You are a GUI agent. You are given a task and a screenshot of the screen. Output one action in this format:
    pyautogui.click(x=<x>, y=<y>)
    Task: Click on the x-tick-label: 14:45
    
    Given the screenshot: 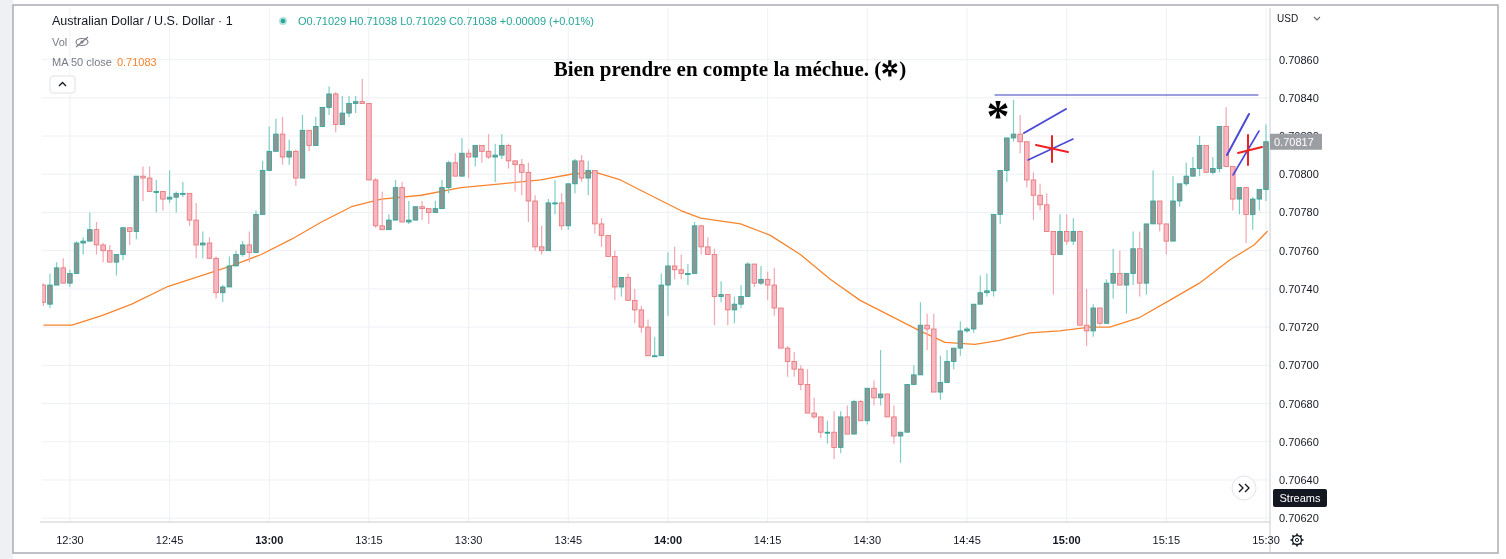 What is the action you would take?
    pyautogui.click(x=967, y=540)
    